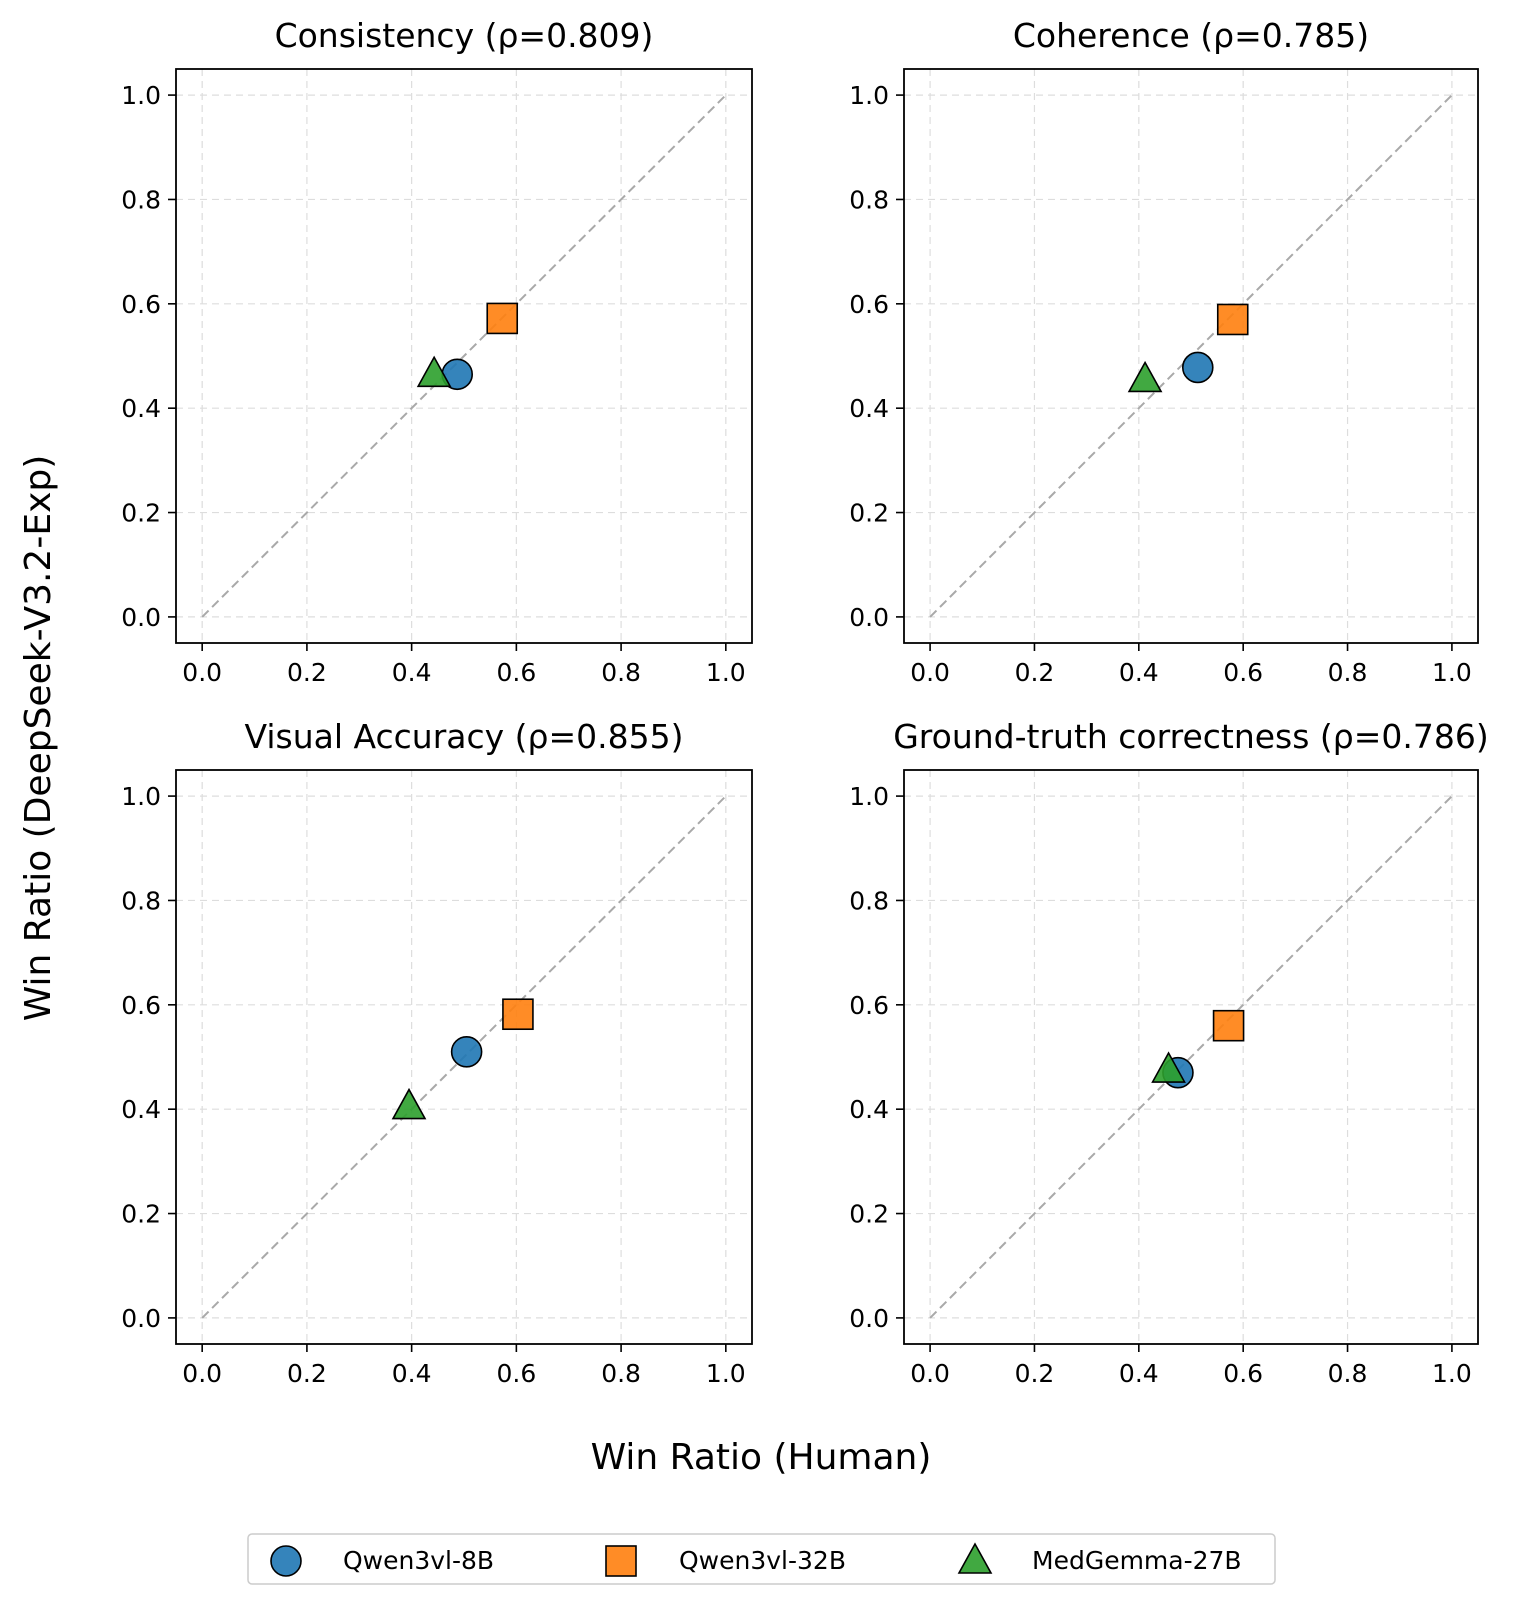 The width and height of the screenshot is (1532, 1599). What do you see at coordinates (1191, 736) in the screenshot?
I see `panel-title: Ground-truth correctness (ρ=0.786)` at bounding box center [1191, 736].